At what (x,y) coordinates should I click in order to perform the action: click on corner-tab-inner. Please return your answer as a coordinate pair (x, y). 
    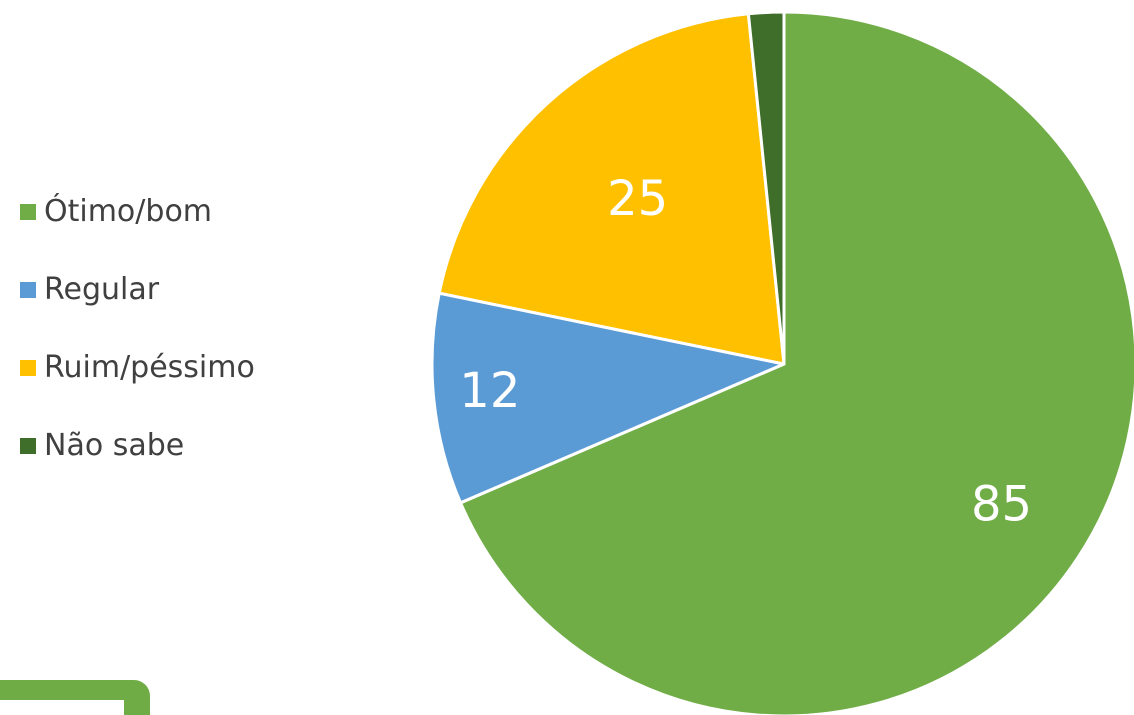
    Looking at the image, I should click on (62, 707).